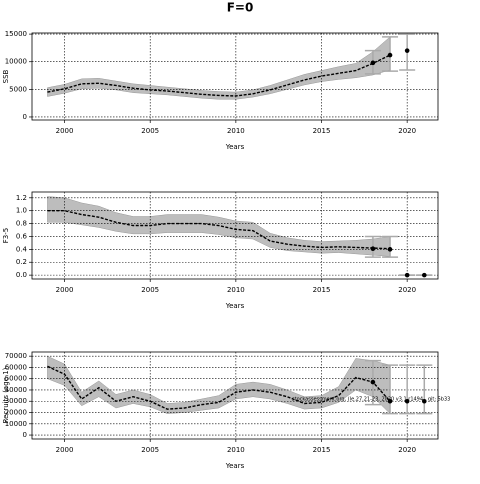 The image size is (480, 484). What do you see at coordinates (16, 356) in the screenshot?
I see `y-tick-label: 70000` at bounding box center [16, 356].